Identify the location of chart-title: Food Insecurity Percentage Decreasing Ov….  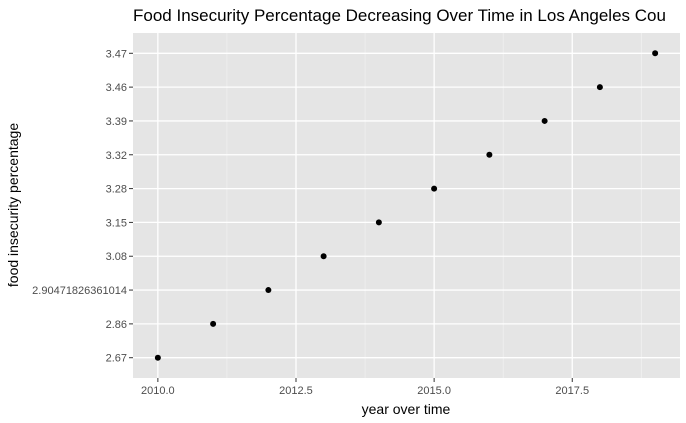
(399, 15).